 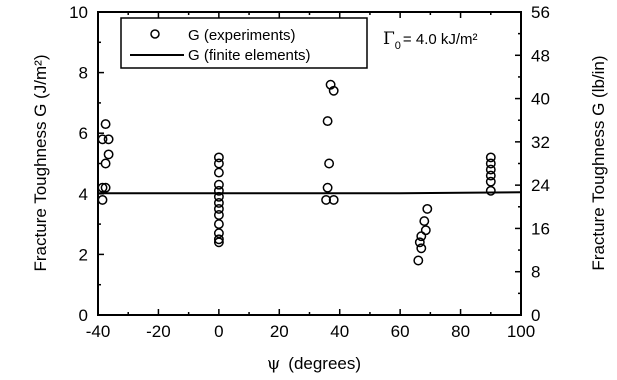 I want to click on x-tick-label: 20, so click(x=279, y=331).